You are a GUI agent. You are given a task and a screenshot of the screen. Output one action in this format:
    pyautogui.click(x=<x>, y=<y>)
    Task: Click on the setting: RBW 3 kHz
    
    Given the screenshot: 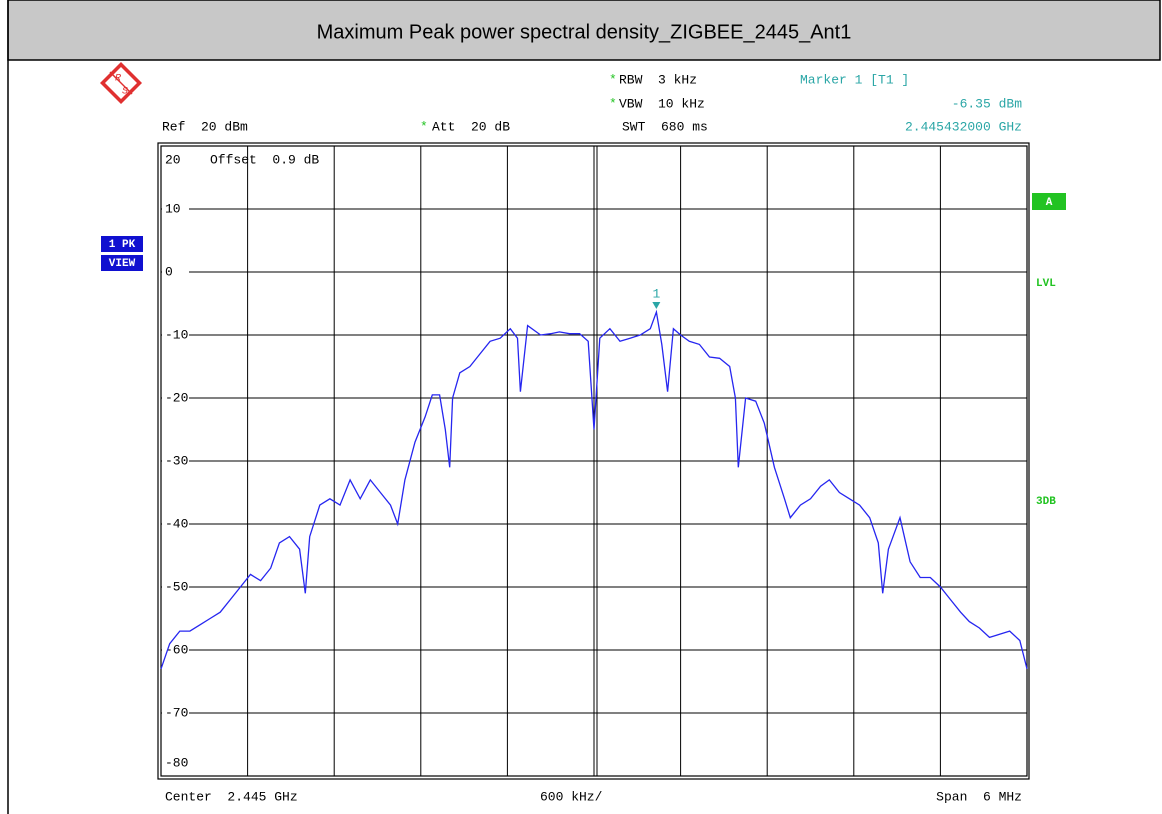 What is the action you would take?
    pyautogui.click(x=658, y=79)
    